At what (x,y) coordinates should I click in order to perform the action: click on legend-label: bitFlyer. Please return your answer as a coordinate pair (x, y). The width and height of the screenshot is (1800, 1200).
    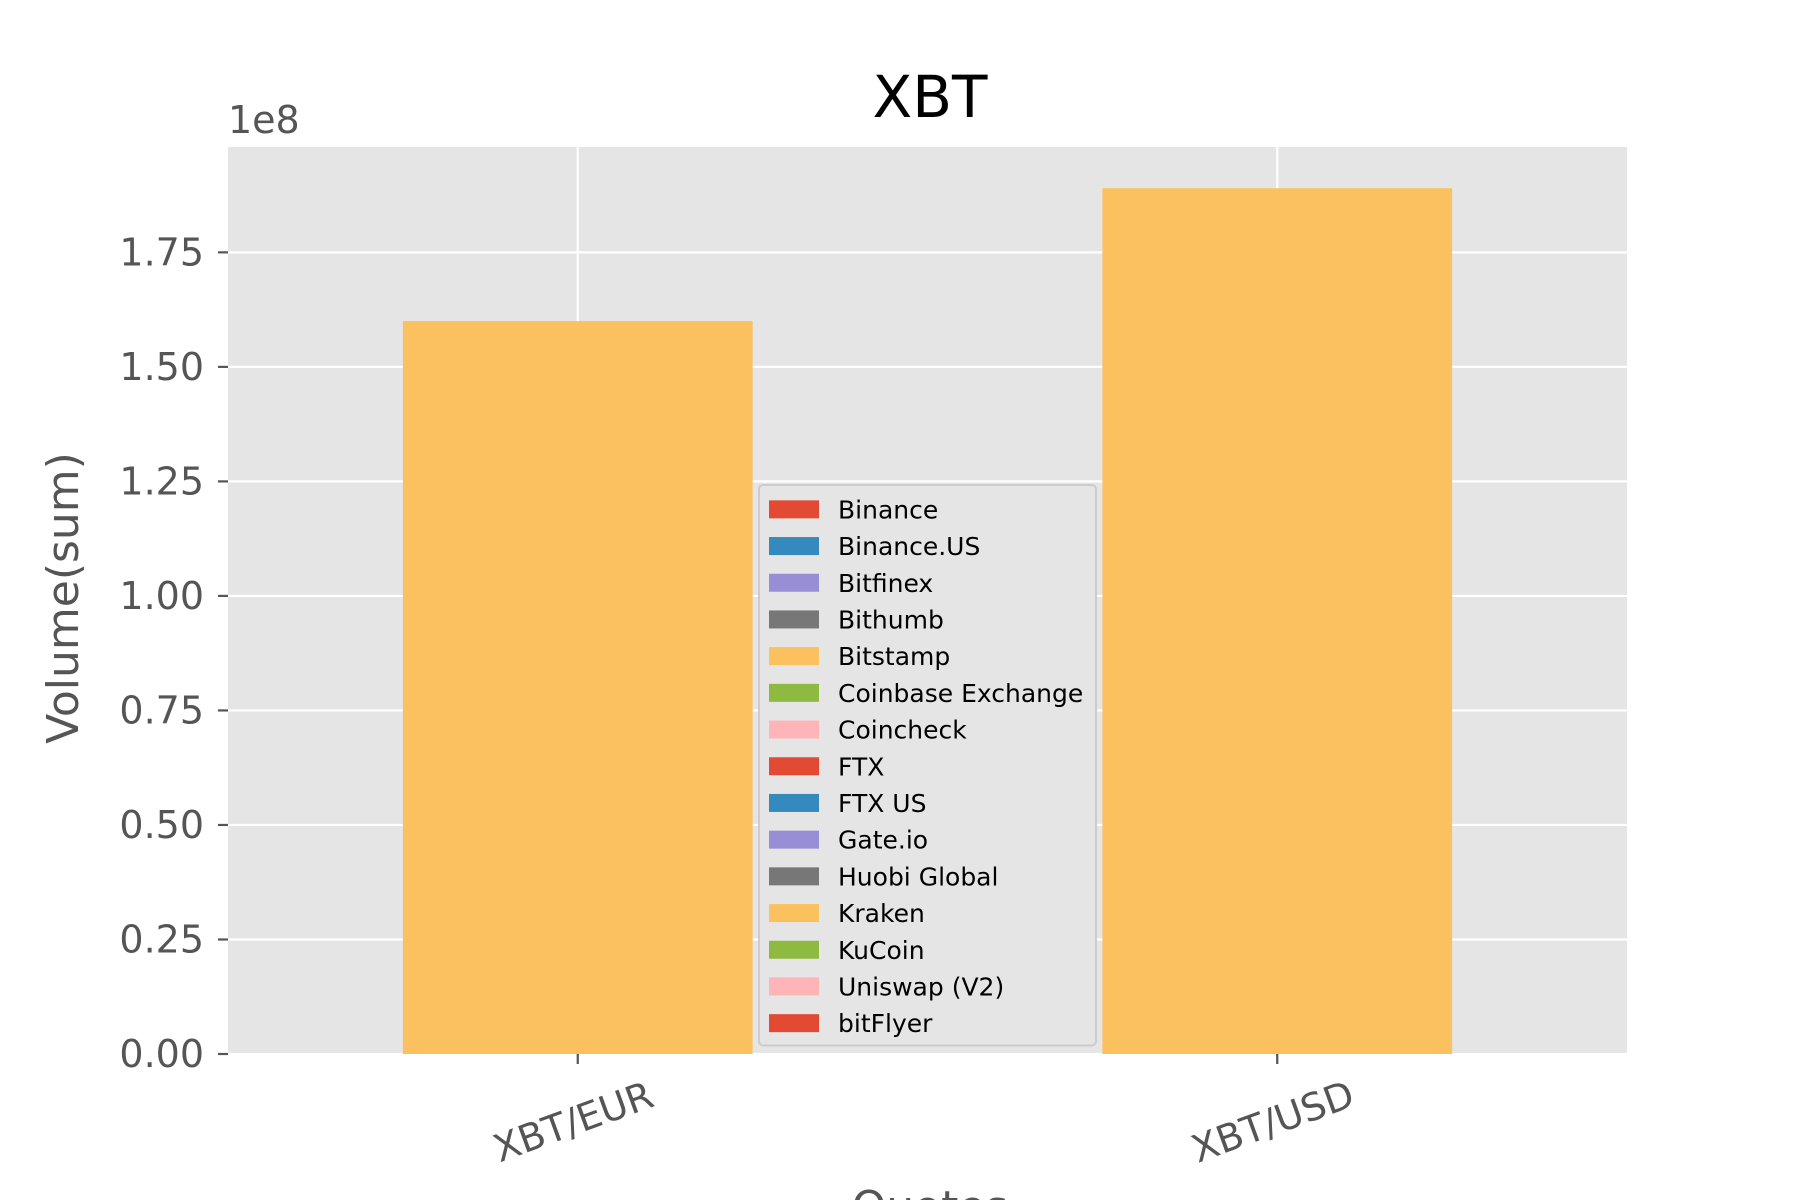
    Looking at the image, I should click on (885, 1023).